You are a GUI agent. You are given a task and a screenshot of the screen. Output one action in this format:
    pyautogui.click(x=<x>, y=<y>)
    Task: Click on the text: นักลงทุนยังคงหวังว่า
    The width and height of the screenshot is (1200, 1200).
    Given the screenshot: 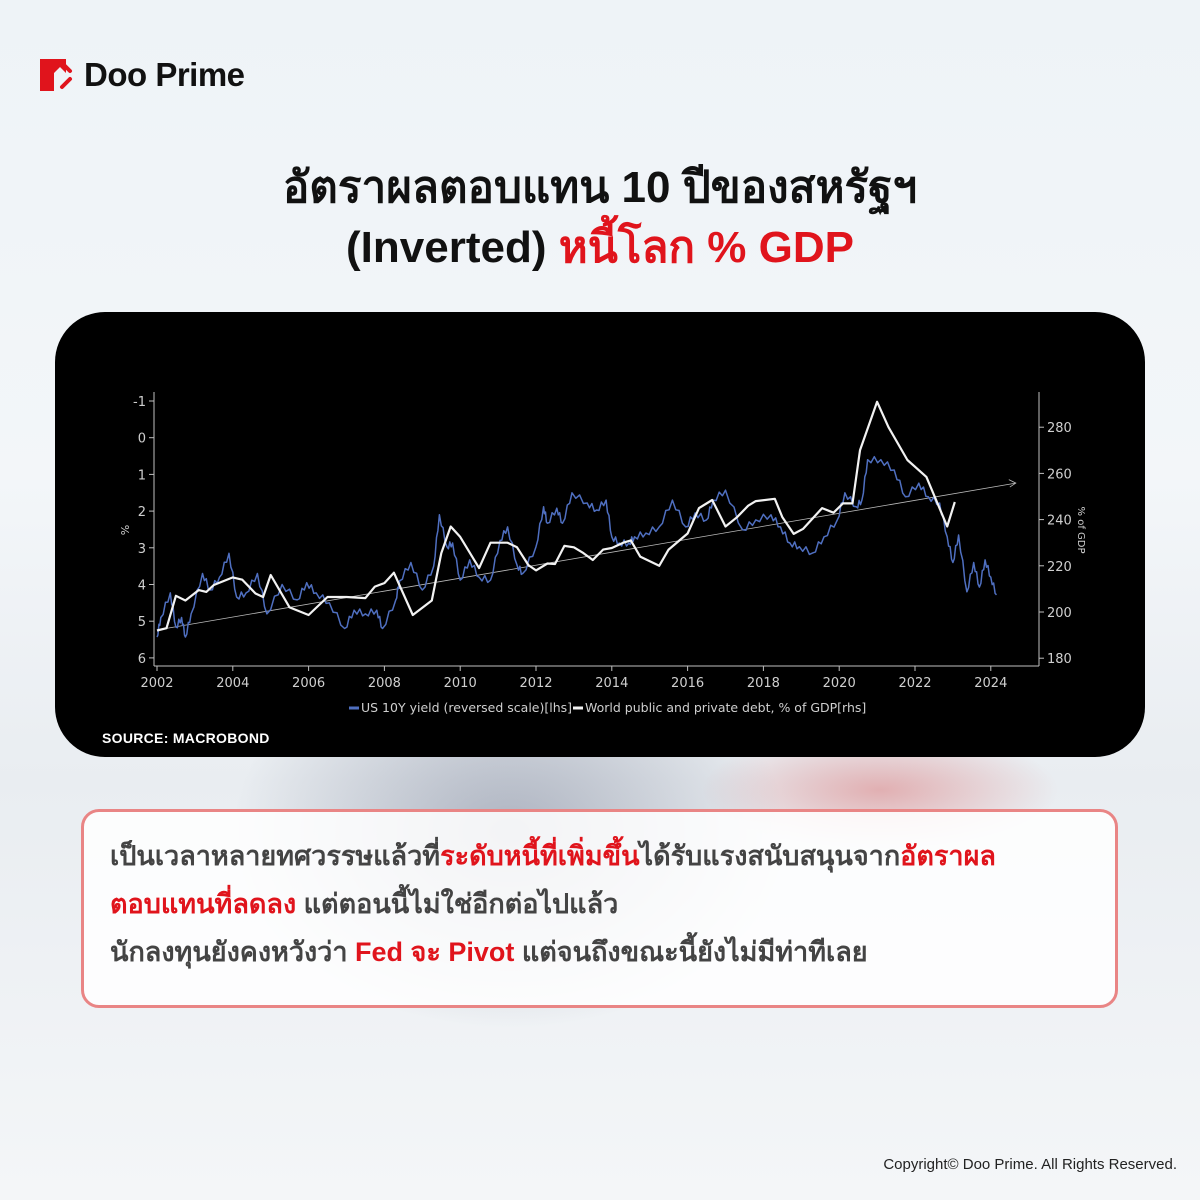 What is the action you would take?
    pyautogui.click(x=233, y=952)
    